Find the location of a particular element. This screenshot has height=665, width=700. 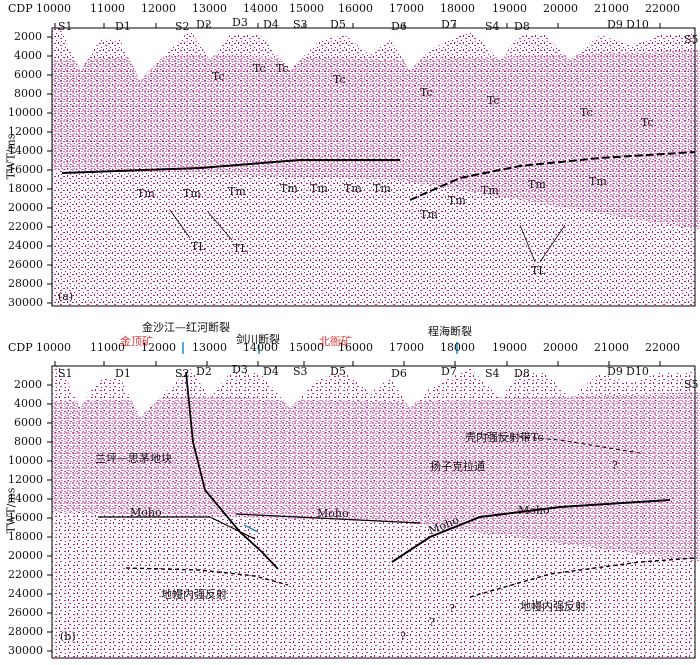

station-d5-b: D5 is located at coordinates (338, 371).